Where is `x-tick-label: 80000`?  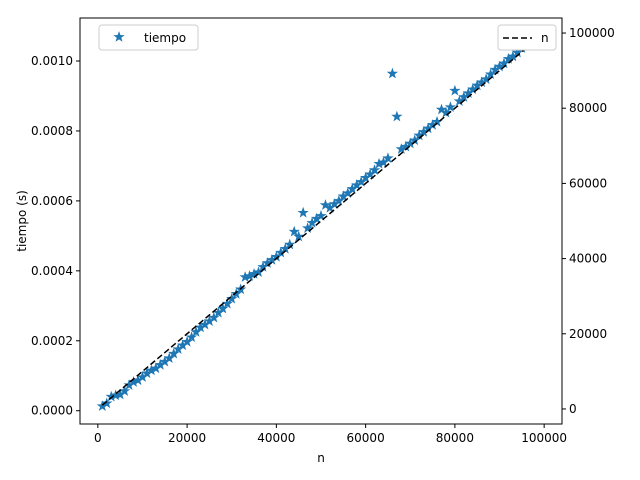
x-tick-label: 80000 is located at coordinates (455, 438).